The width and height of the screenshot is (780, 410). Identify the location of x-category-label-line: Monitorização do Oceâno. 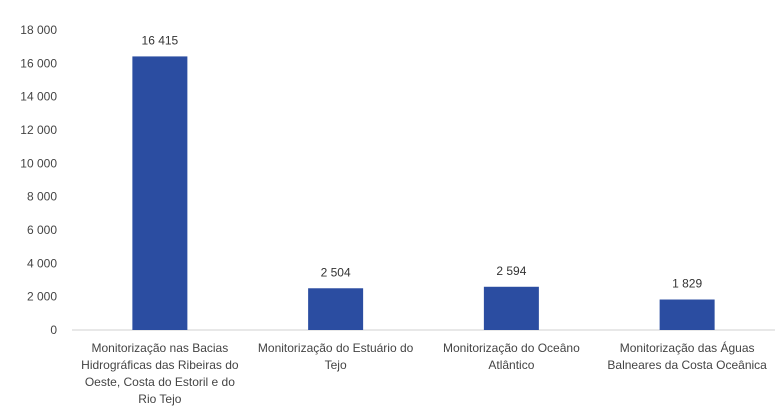
(511, 348).